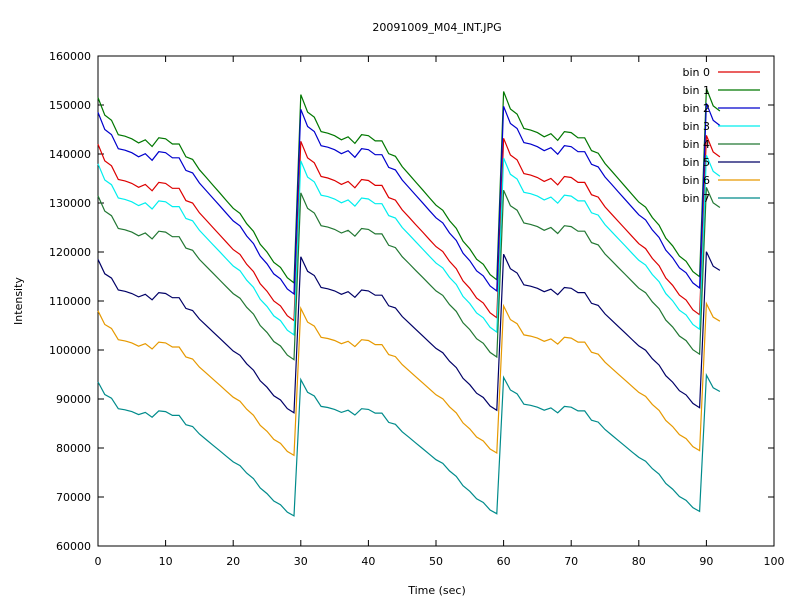 Image resolution: width=800 pixels, height=600 pixels. I want to click on legend-label: bin 0, so click(696, 72).